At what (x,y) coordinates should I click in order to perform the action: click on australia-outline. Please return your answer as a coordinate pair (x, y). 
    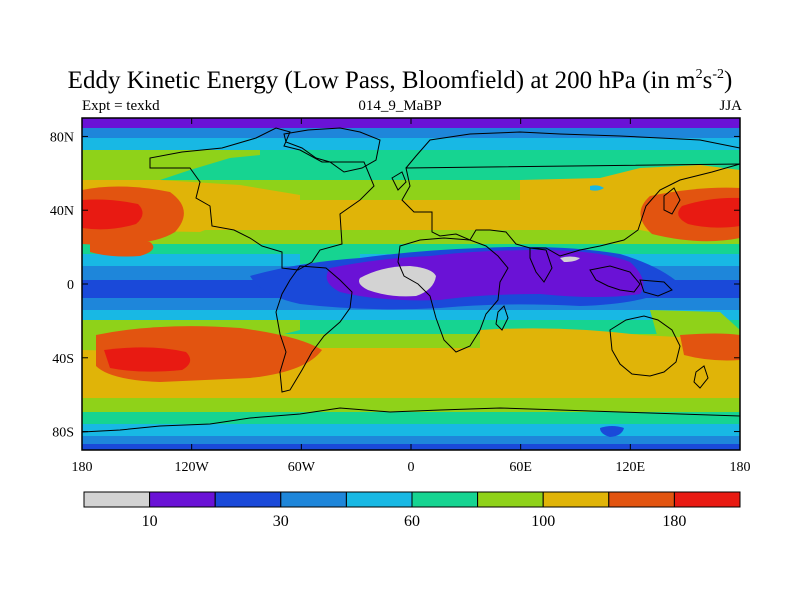
    Looking at the image, I should click on (645, 346).